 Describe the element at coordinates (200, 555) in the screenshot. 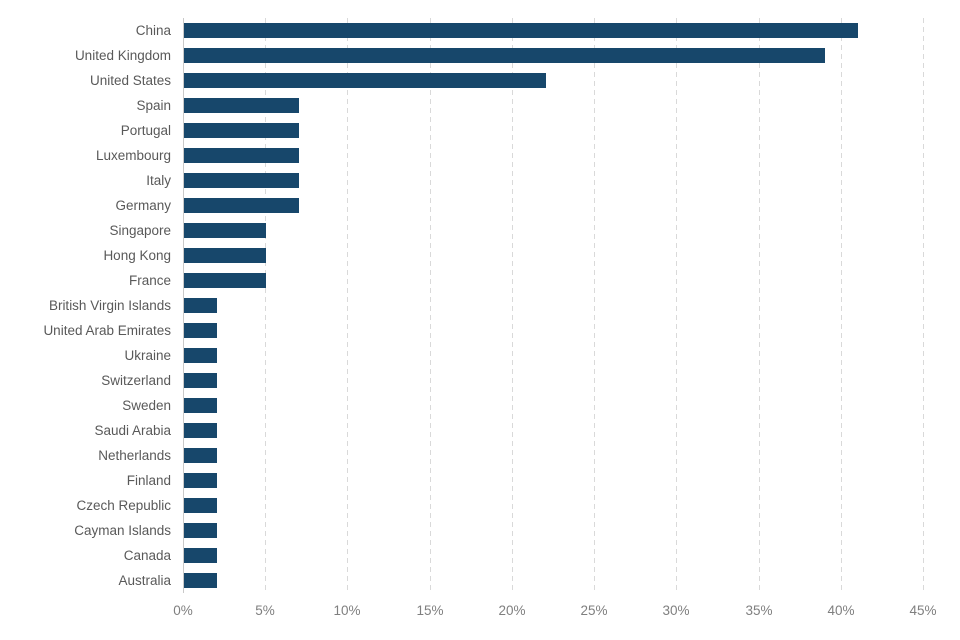

I see `bar-canada` at that location.